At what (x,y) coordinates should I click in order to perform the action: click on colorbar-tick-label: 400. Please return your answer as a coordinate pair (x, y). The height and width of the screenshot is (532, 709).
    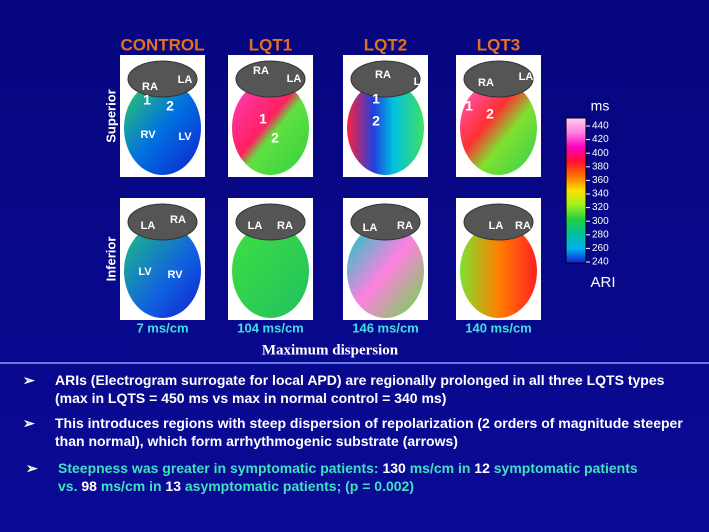
    Looking at the image, I should click on (600, 153).